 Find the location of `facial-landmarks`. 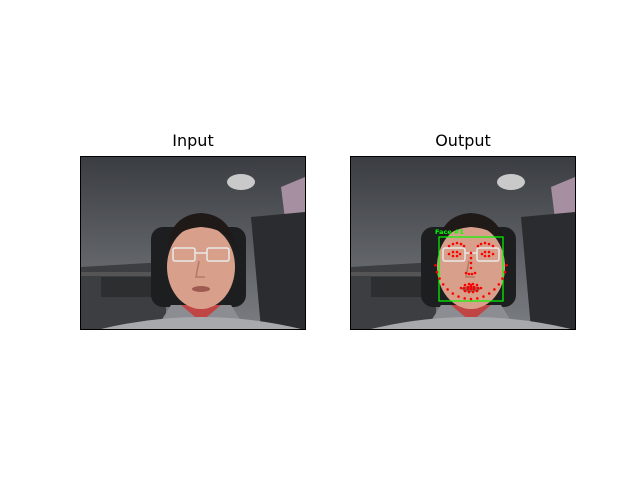

facial-landmarks is located at coordinates (471, 271).